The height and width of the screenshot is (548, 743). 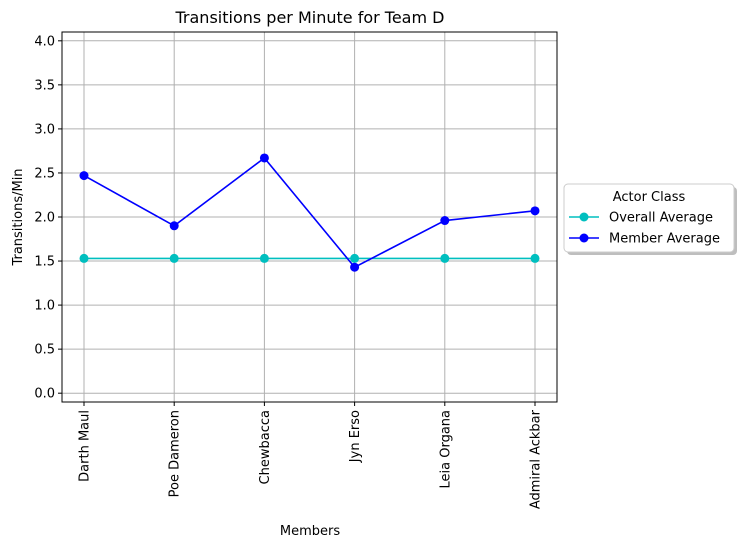 I want to click on legend-entries: Overall Average Member Average, so click(x=644, y=229).